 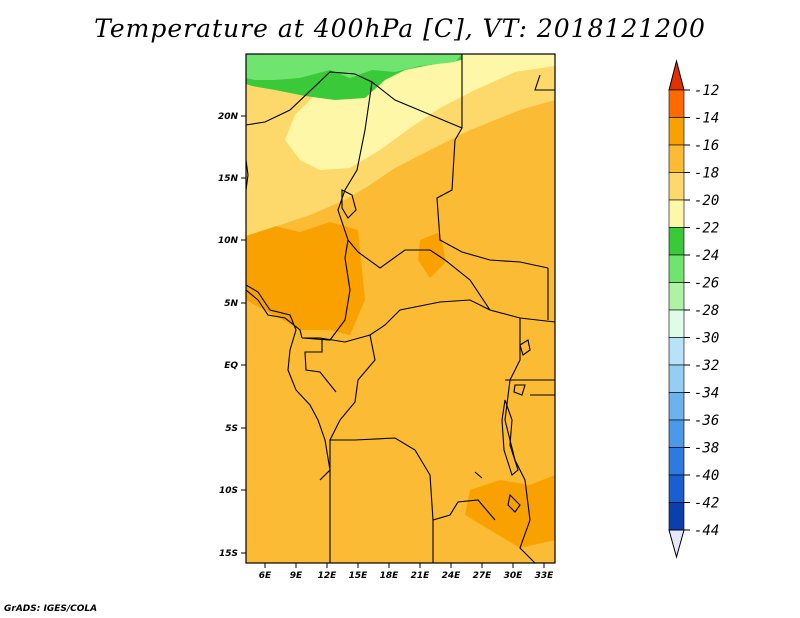 What do you see at coordinates (331, 280) in the screenshot?
I see `field-warm-band-center` at bounding box center [331, 280].